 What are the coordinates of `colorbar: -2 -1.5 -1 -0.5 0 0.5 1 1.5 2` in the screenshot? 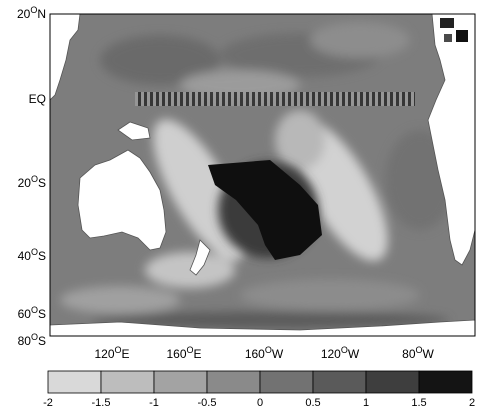 It's located at (259, 390).